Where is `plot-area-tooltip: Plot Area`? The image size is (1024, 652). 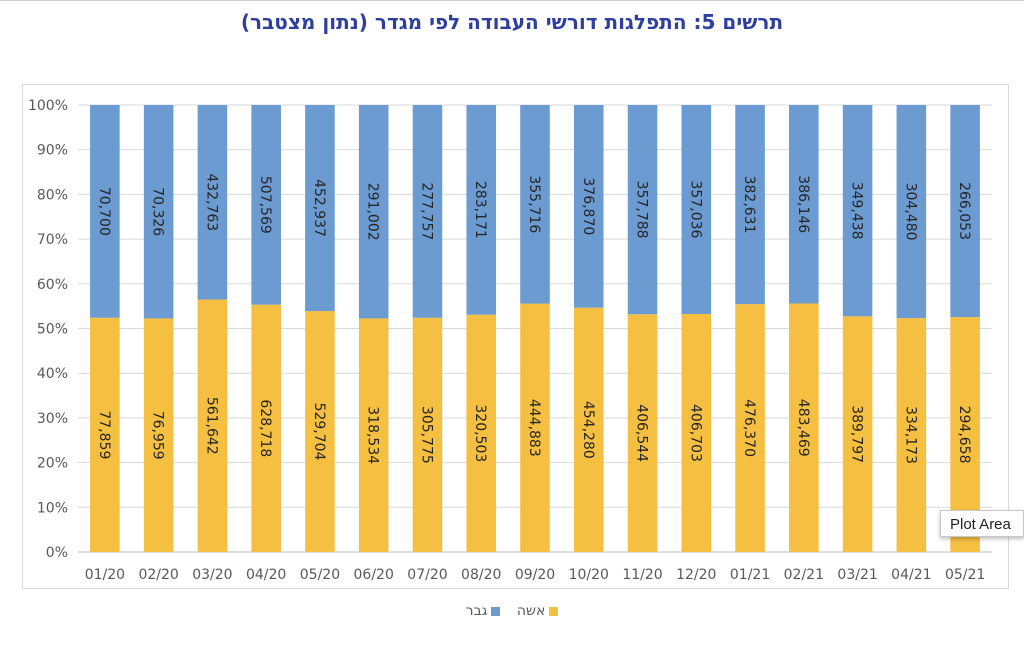 plot-area-tooltip: Plot Area is located at coordinates (982, 523).